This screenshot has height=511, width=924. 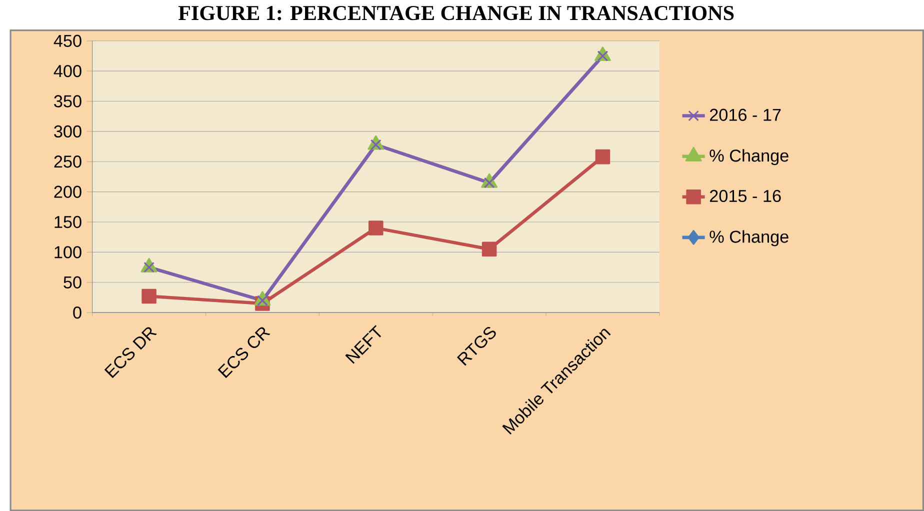 What do you see at coordinates (68, 192) in the screenshot?
I see `y-tick-label: 200` at bounding box center [68, 192].